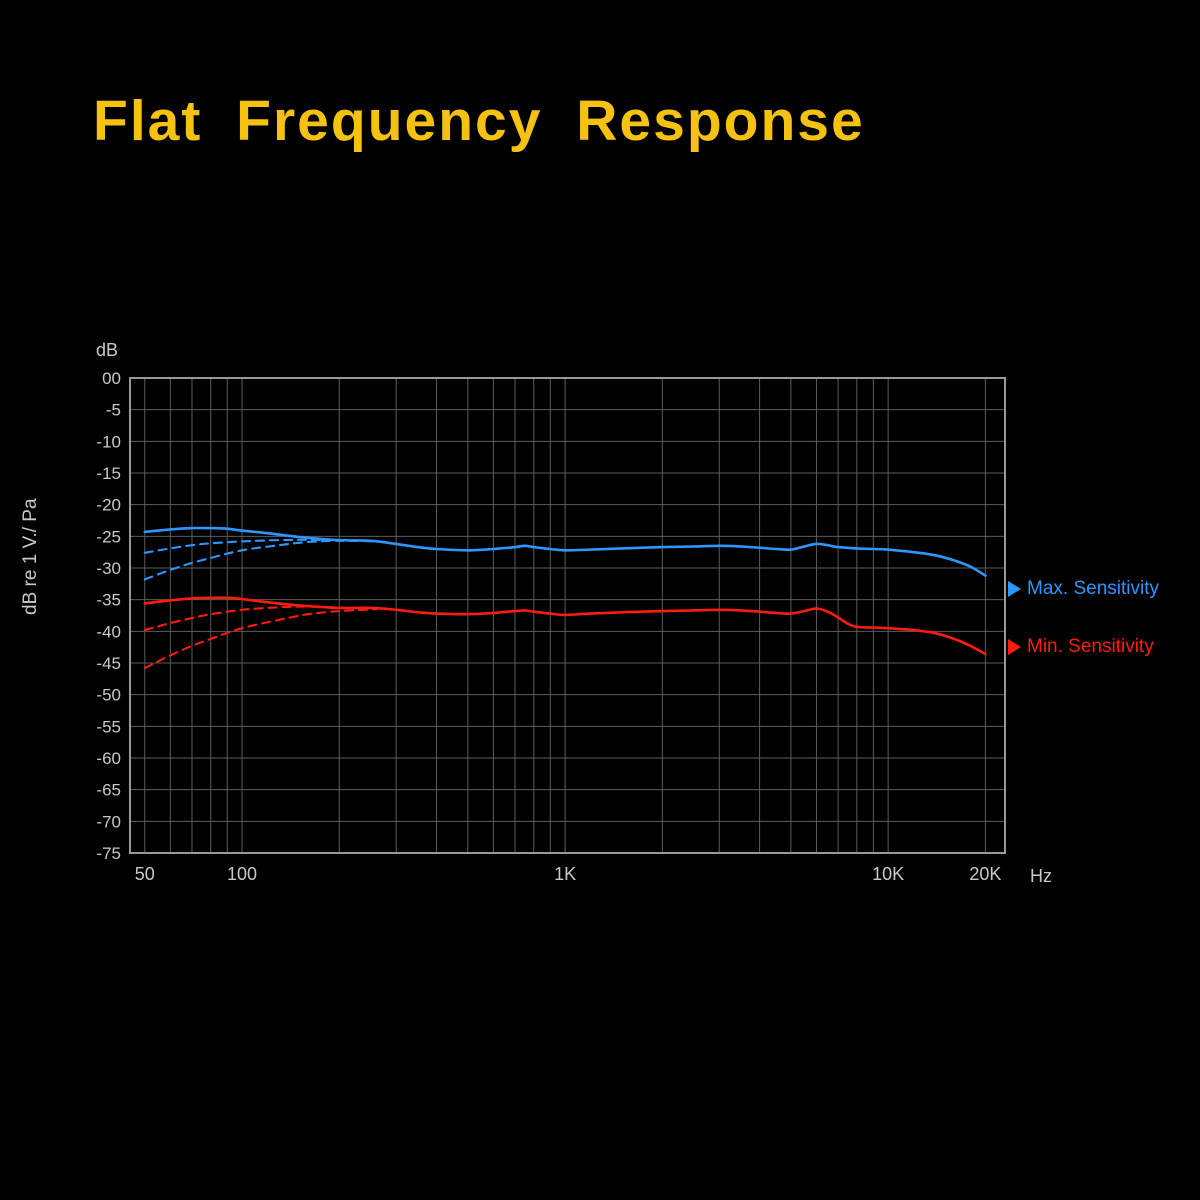 The height and width of the screenshot is (1200, 1200). Describe the element at coordinates (108, 505) in the screenshot. I see `y-tick-label: -20` at that location.